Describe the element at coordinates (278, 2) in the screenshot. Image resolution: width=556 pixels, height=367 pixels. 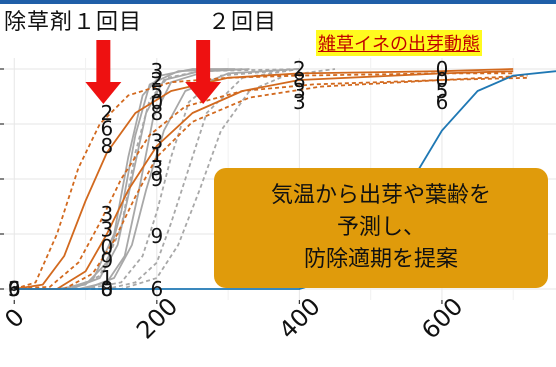
I see `top-accent-bar` at that location.